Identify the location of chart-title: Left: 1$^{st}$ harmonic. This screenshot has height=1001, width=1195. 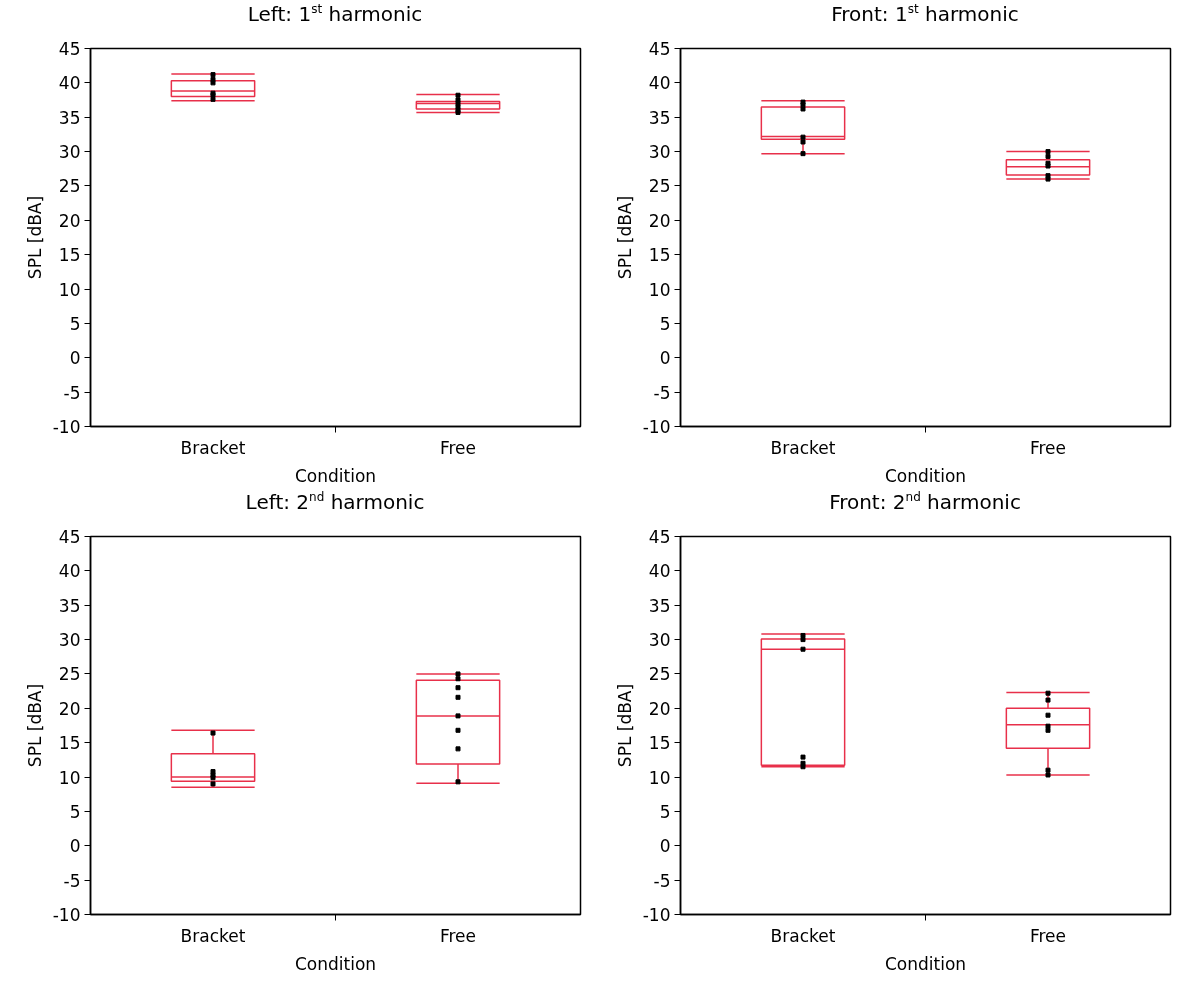
(335, 14).